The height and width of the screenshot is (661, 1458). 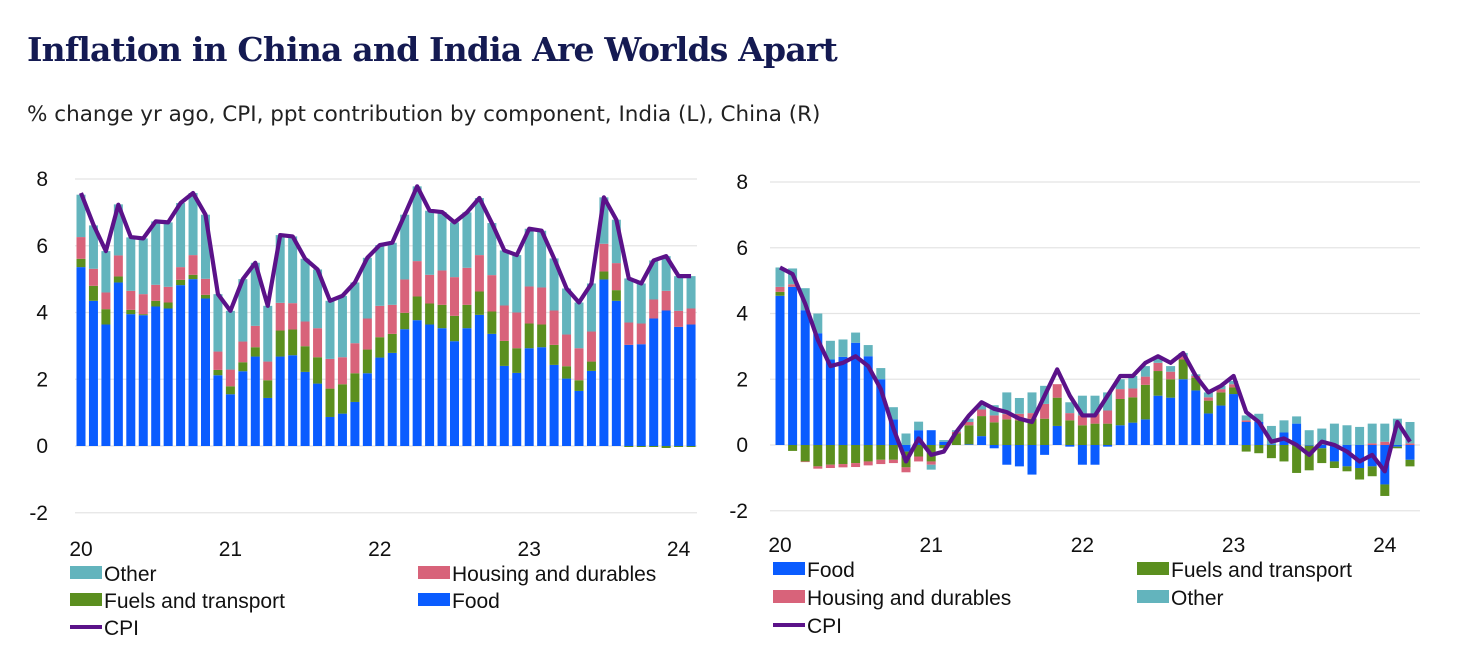 What do you see at coordinates (742, 445) in the screenshot?
I see `y-tick-label: 0` at bounding box center [742, 445].